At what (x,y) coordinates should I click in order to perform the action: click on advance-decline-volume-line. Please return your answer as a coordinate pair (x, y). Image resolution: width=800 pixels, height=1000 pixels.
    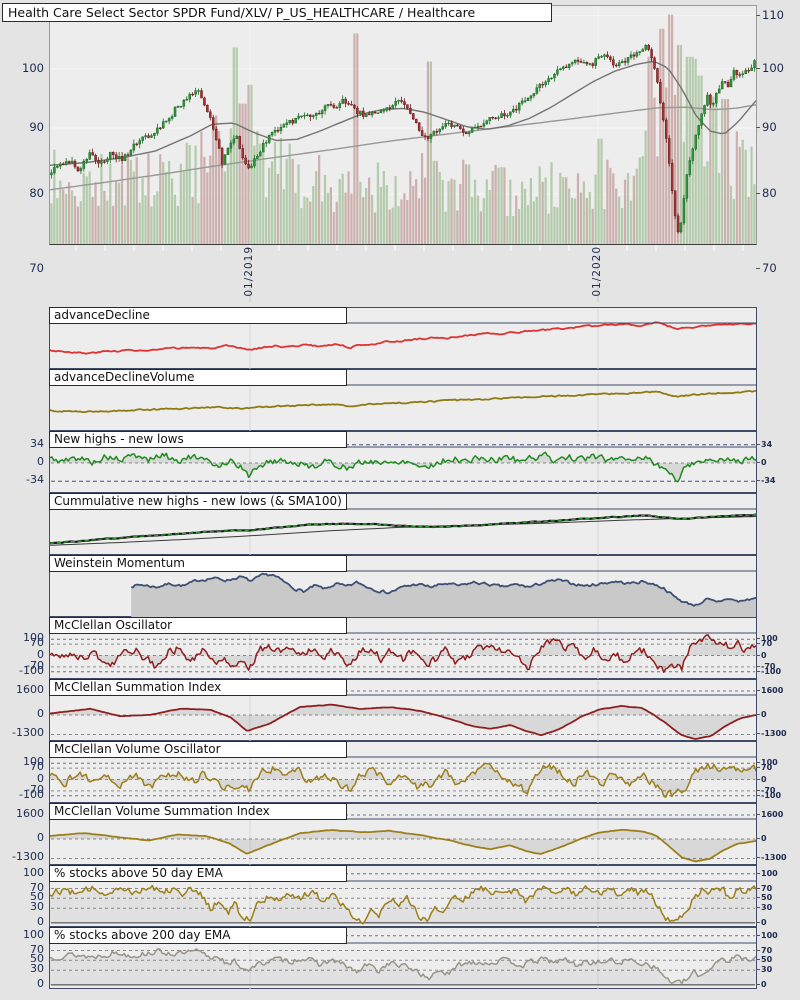
    Looking at the image, I should click on (403, 402).